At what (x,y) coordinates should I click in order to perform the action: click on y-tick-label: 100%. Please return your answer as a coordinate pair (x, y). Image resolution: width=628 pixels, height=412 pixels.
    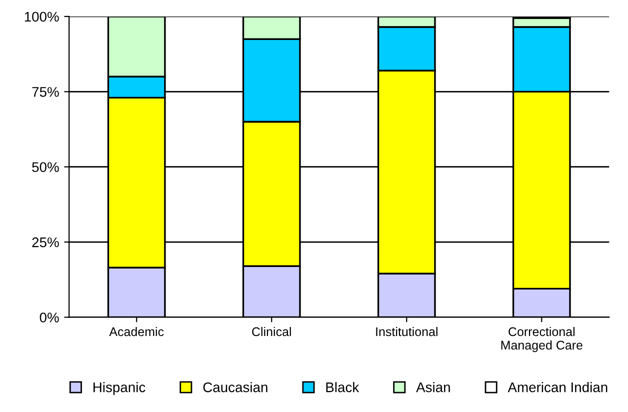
    Looking at the image, I should click on (41, 17).